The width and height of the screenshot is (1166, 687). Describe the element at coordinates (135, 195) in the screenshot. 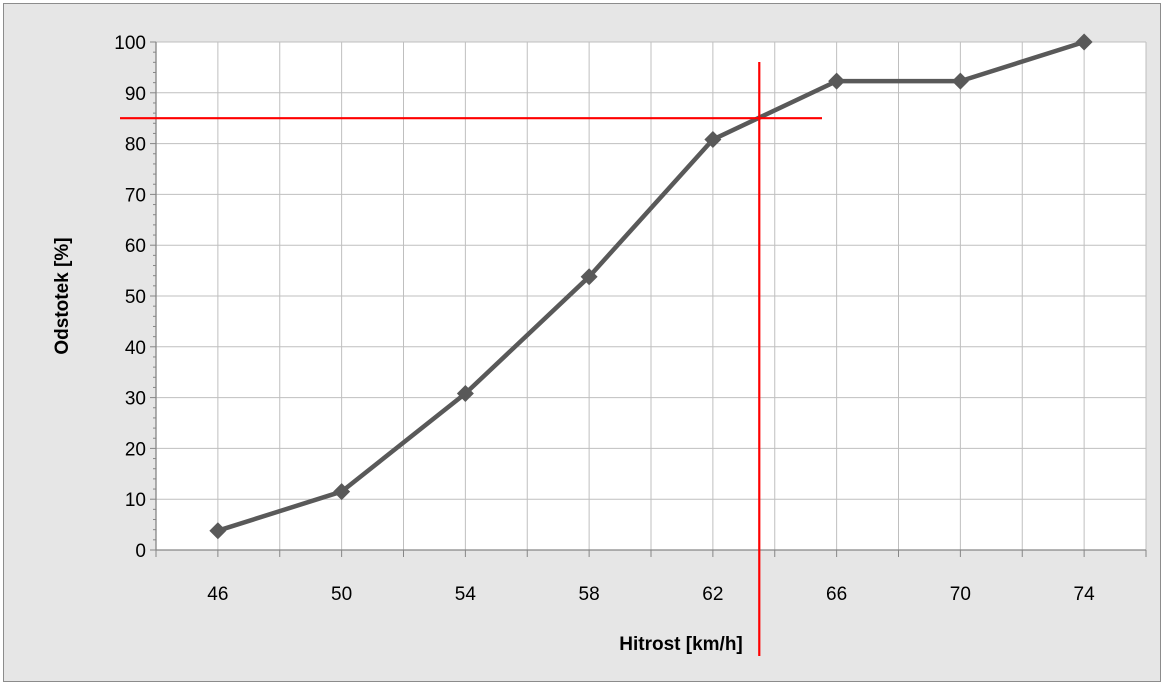

I see `y-tick-label: 70` at that location.